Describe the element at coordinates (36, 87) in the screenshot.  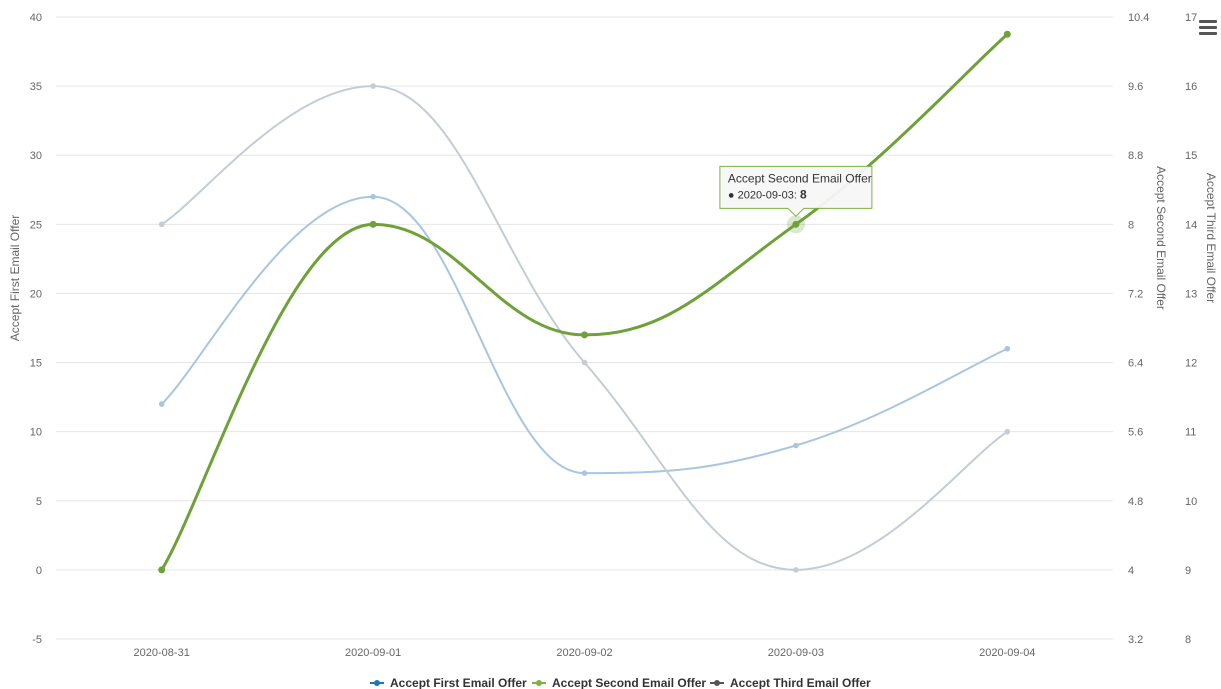
I see `left-tick-label: 35` at that location.